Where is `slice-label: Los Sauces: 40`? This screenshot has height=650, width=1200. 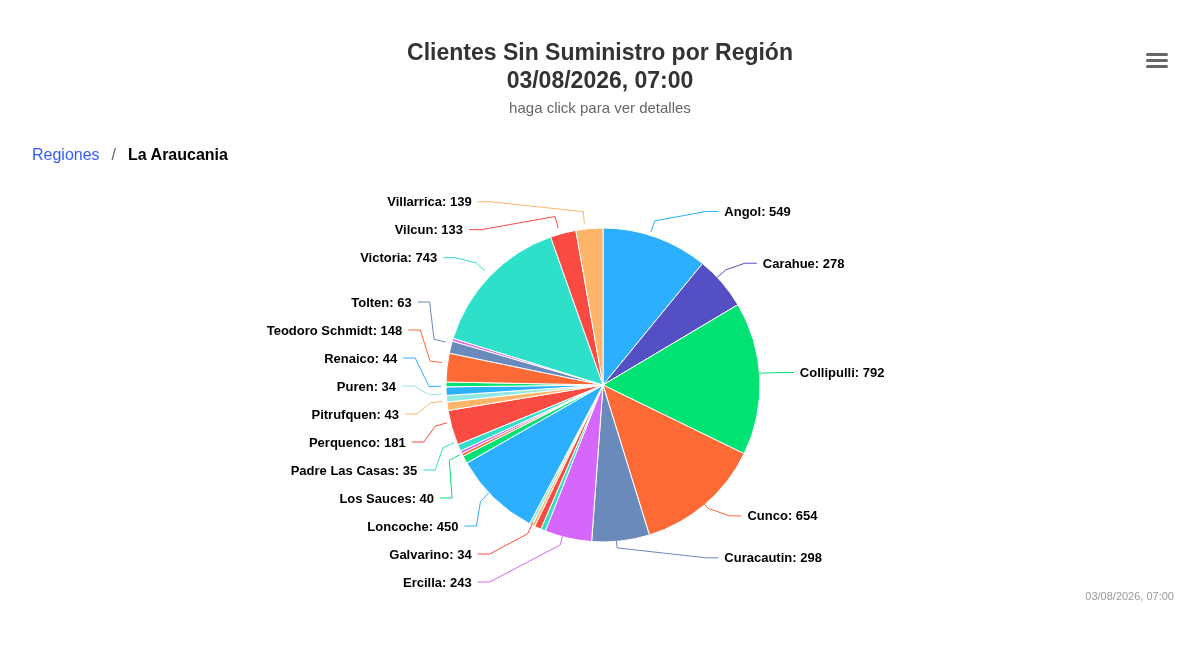 slice-label: Los Sauces: 40 is located at coordinates (387, 498).